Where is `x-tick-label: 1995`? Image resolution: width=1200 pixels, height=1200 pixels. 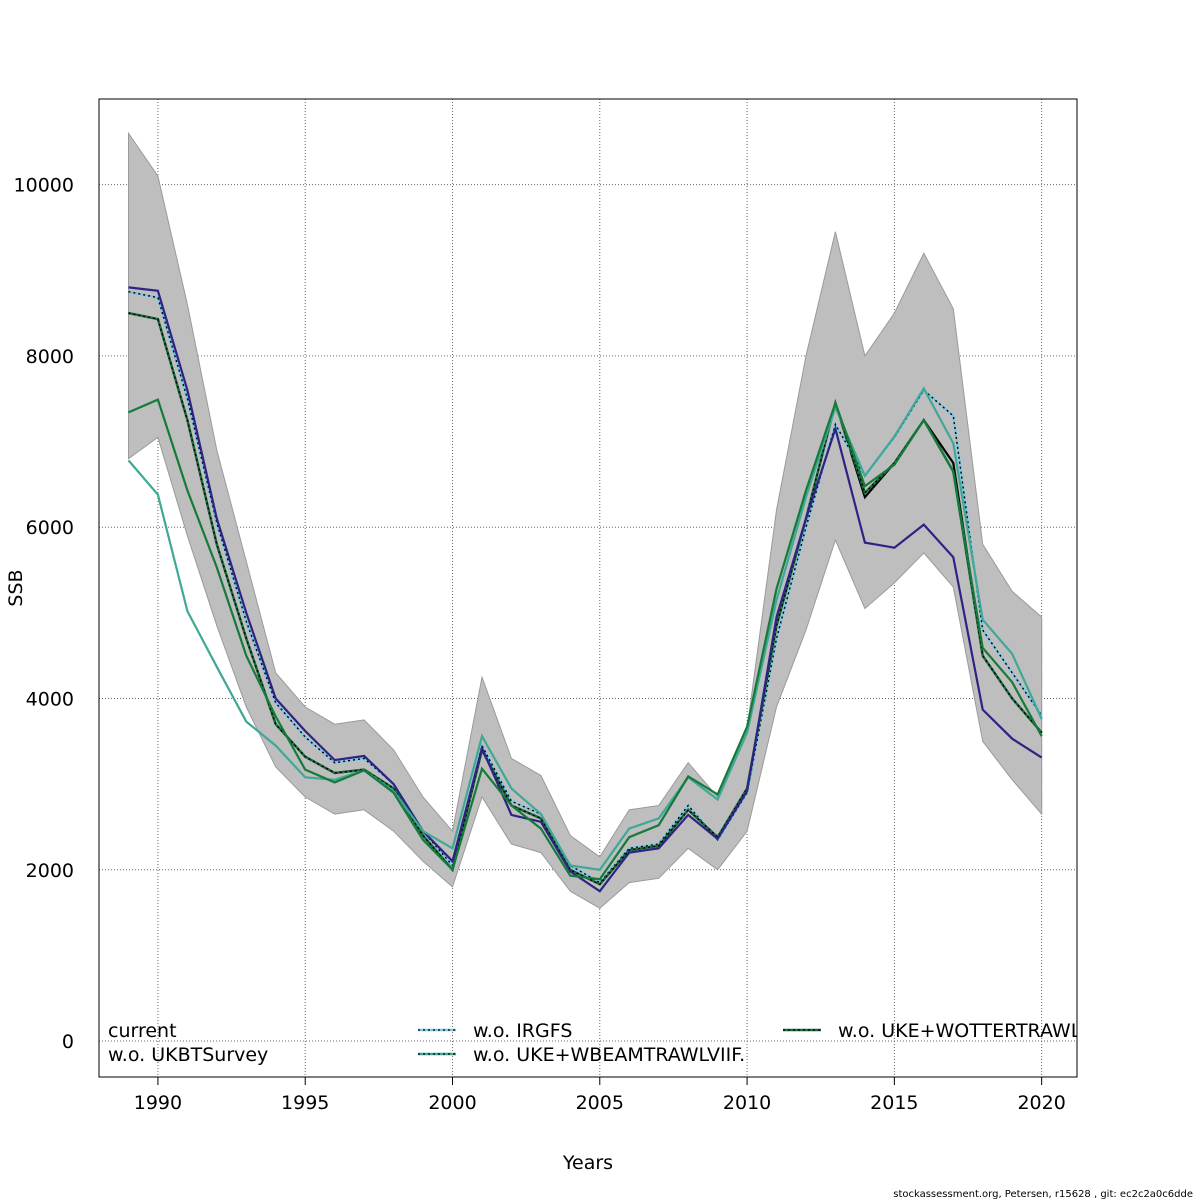 x-tick-label: 1995 is located at coordinates (305, 1103).